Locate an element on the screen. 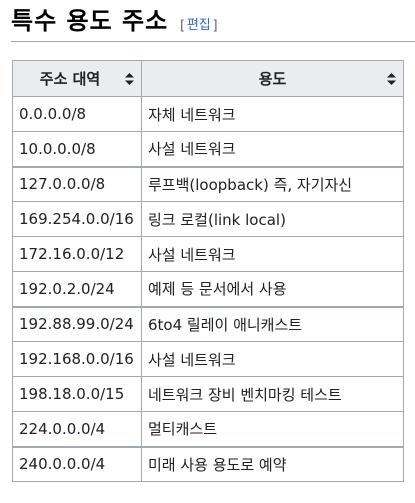 This screenshot has width=415, height=503. cell-address: 127.0.0.0/8 is located at coordinates (77, 183).